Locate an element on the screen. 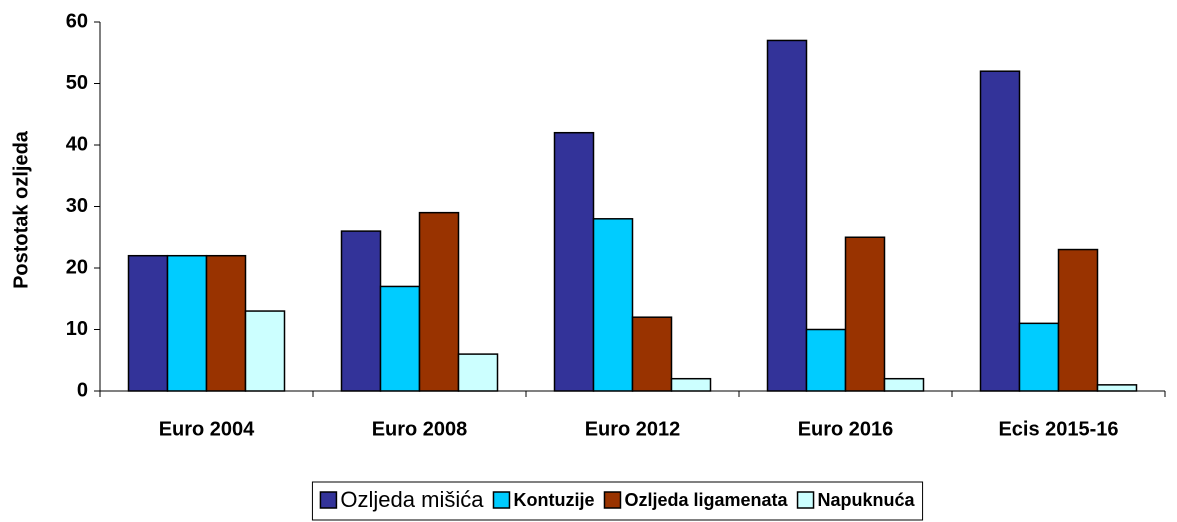 The width and height of the screenshot is (1177, 522). y-tick-label: 30 is located at coordinates (77, 206).